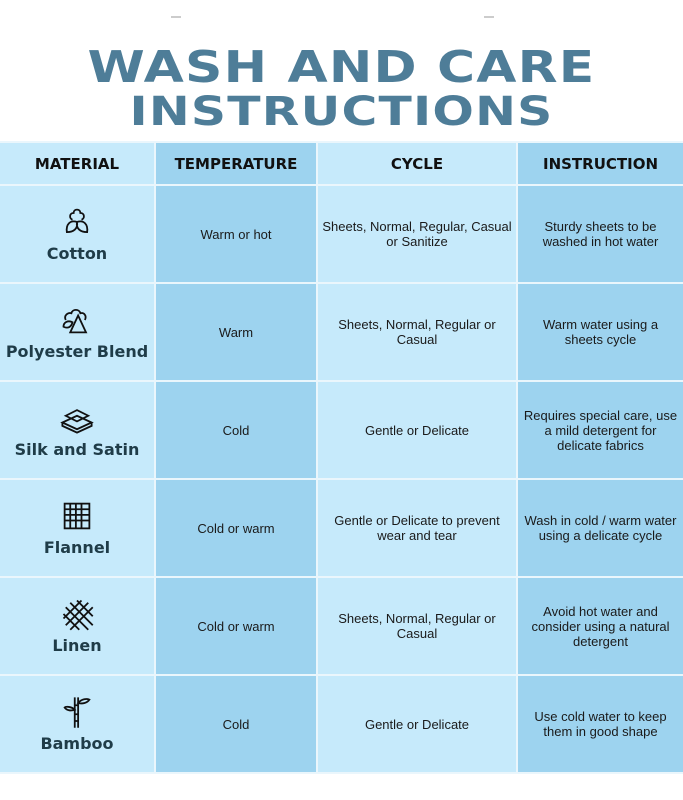  I want to click on instruction-cell: Sturdy sheets to be washed in hot water, so click(600, 234).